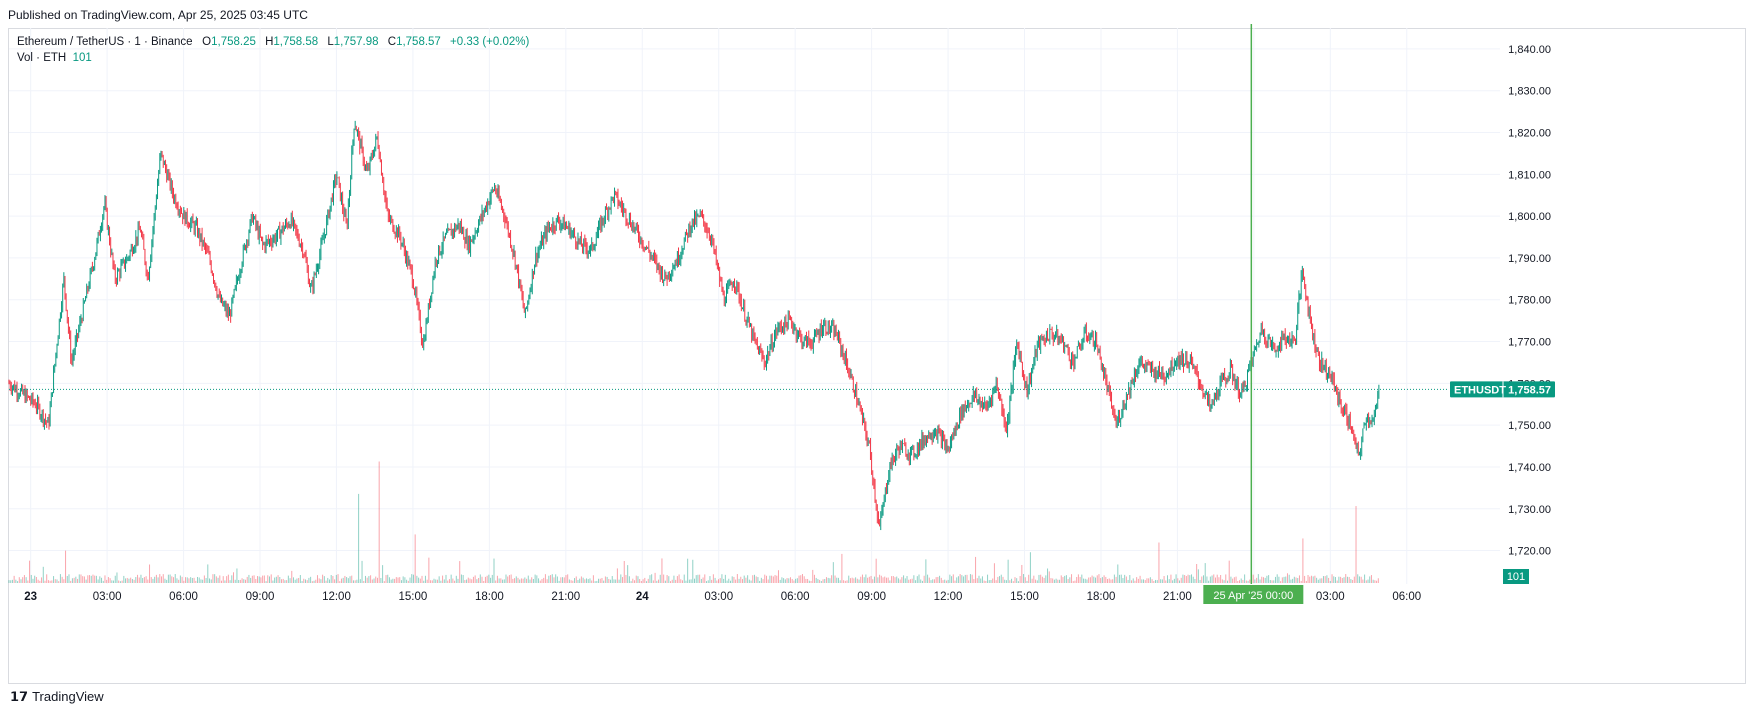 This screenshot has height=716, width=1755. I want to click on volume-legend: Vol · ETH 101, so click(54, 58).